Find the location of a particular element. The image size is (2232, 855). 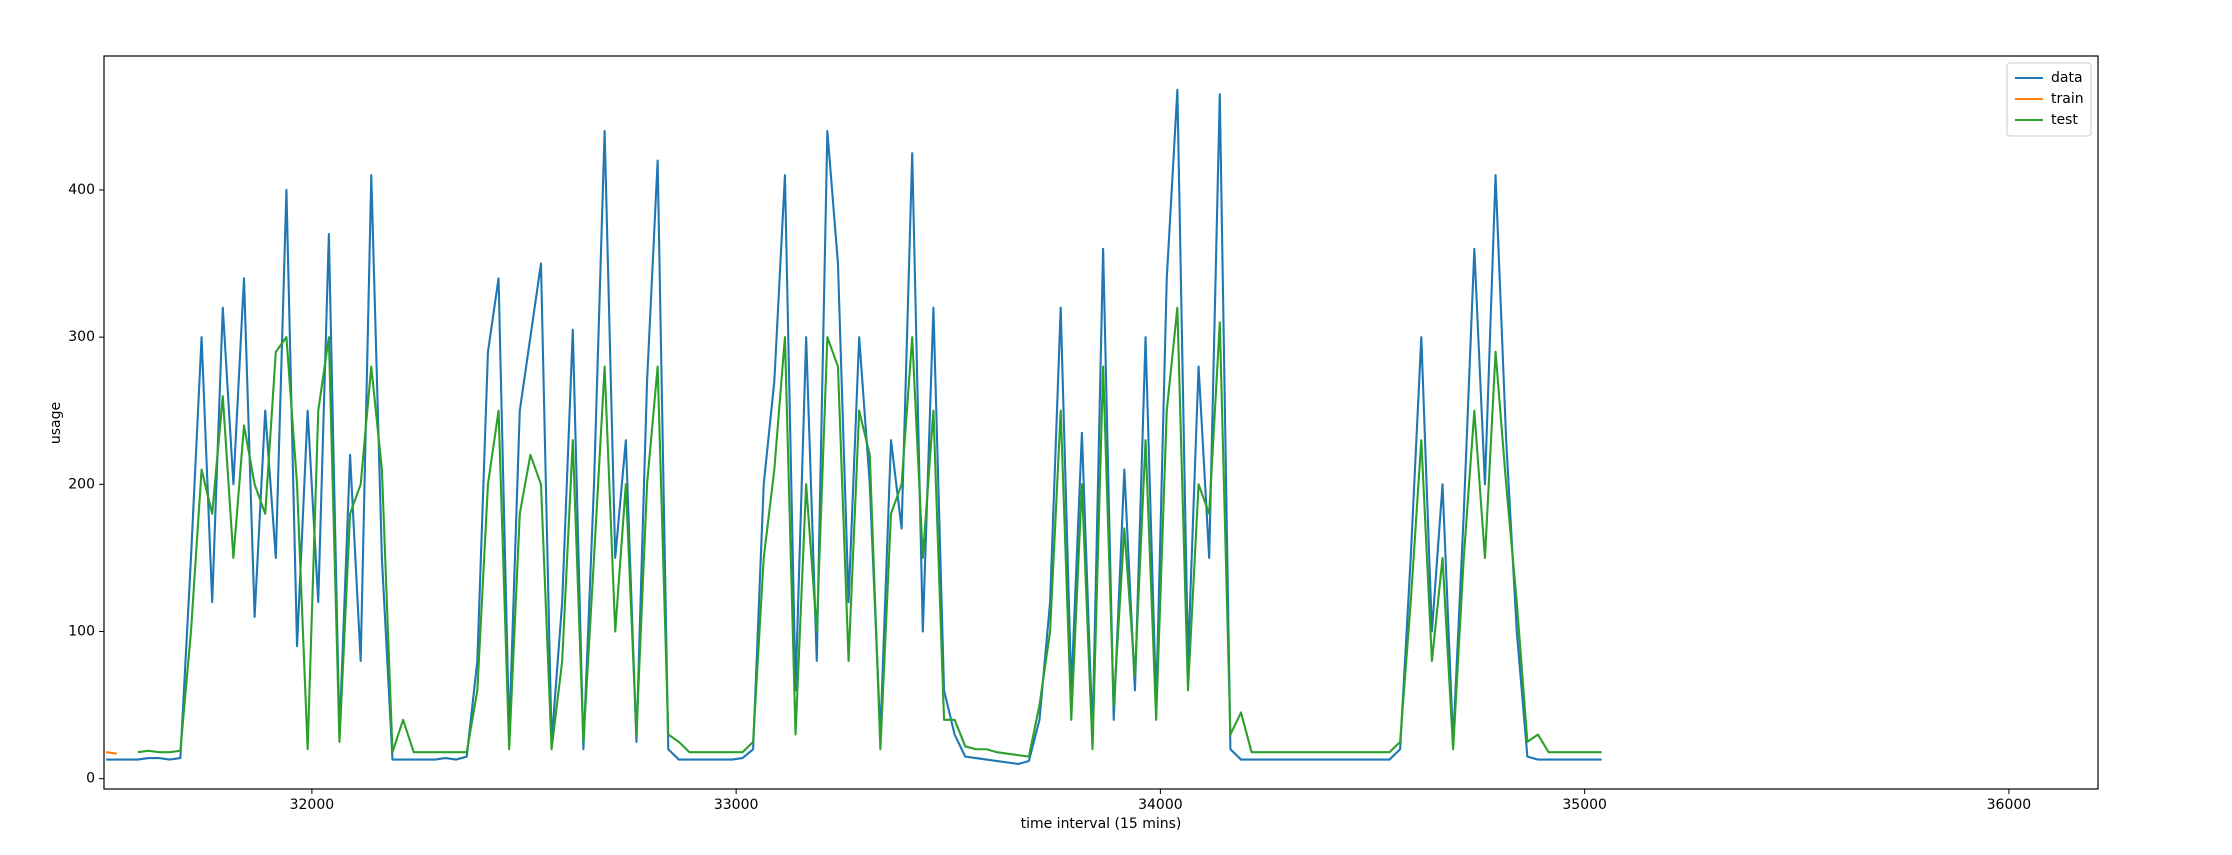

x-axis-label: time interval (15 mins) is located at coordinates (1101, 824).